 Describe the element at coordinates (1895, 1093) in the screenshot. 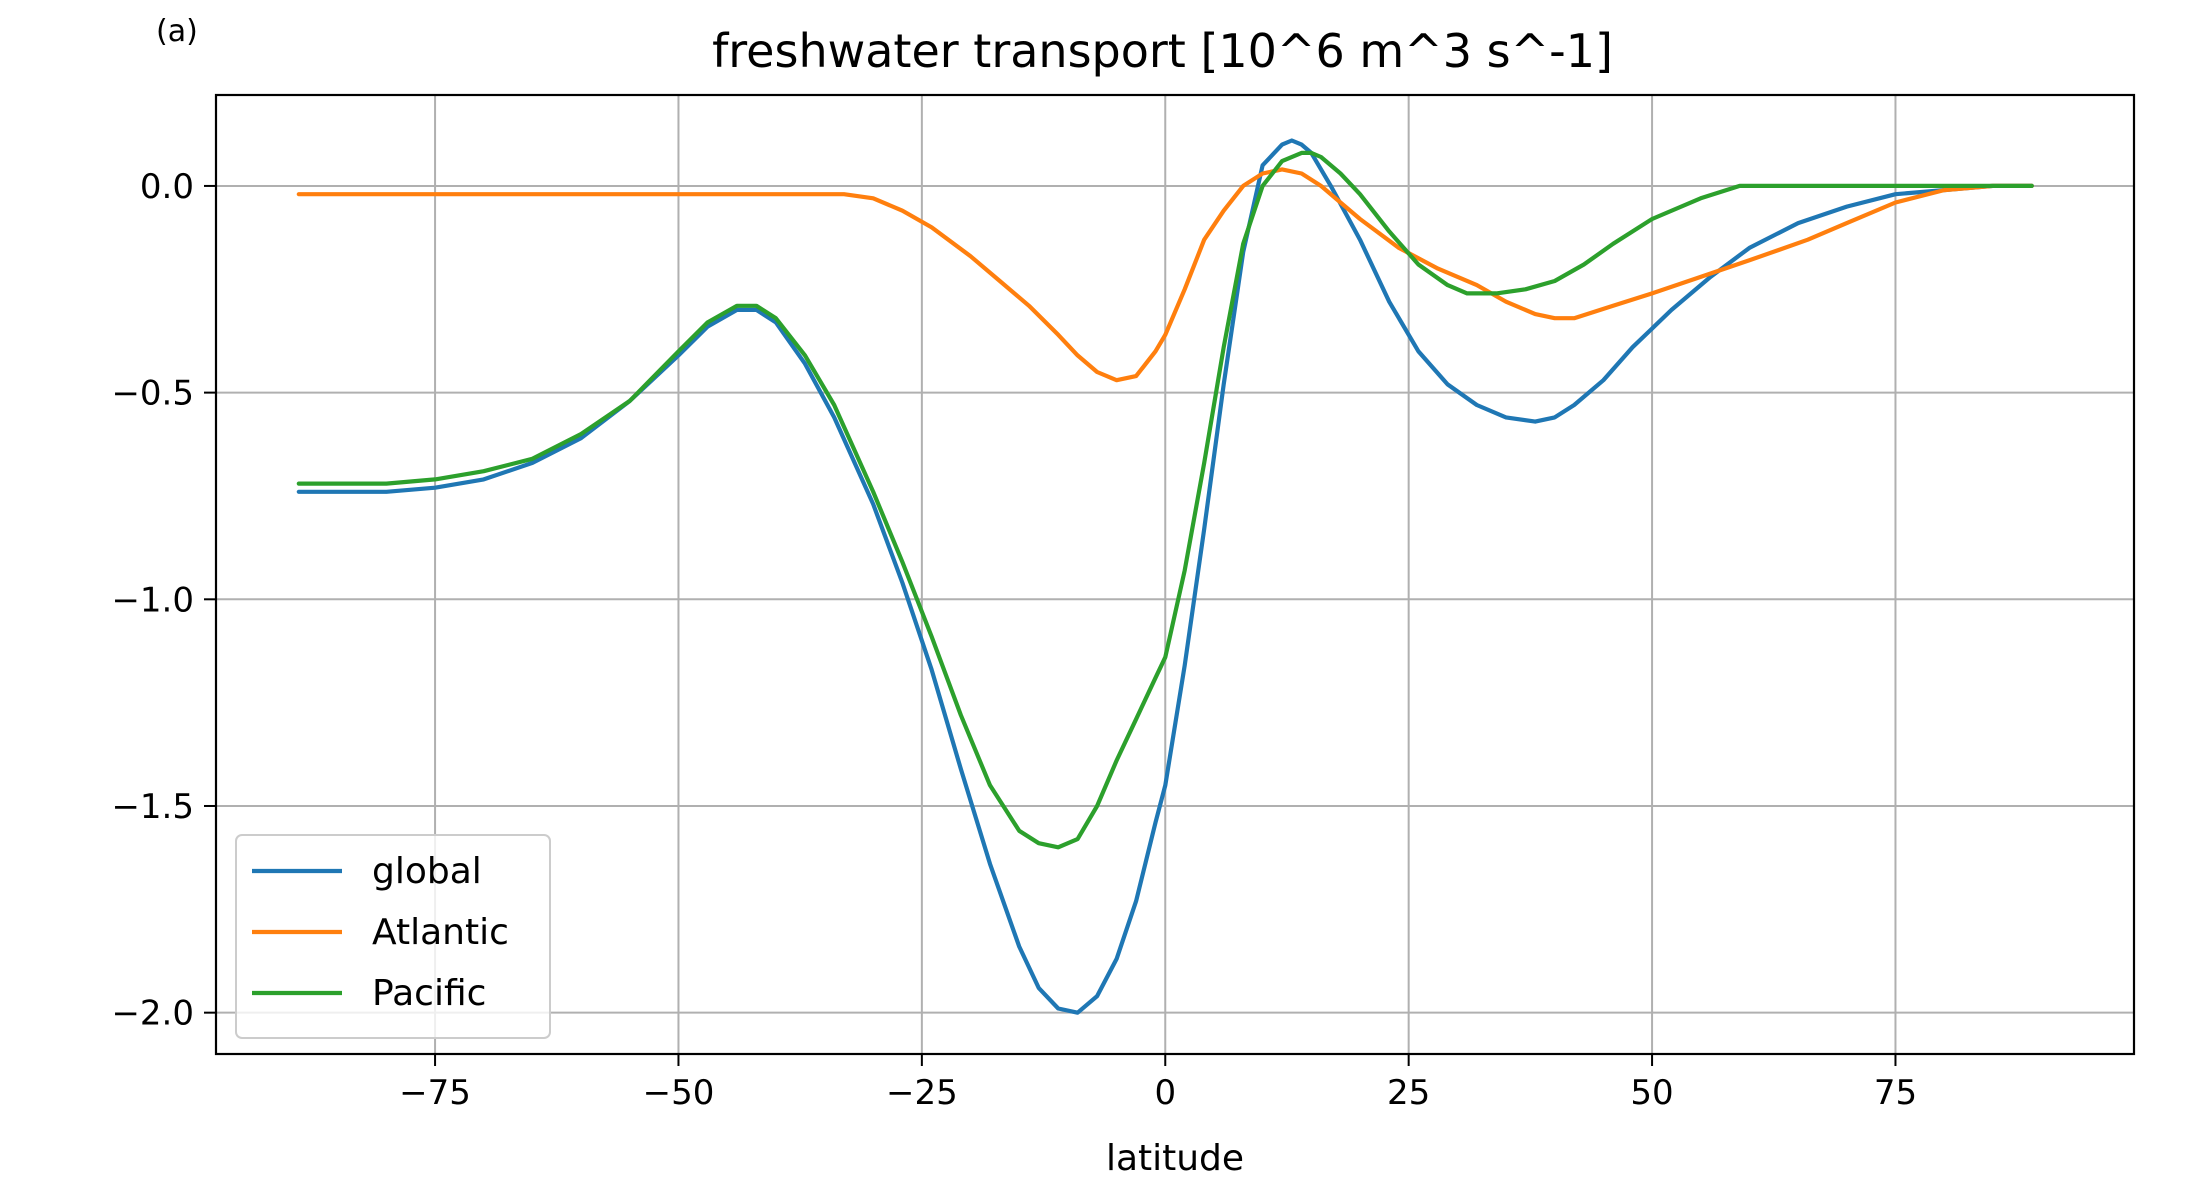

I see `x-tick-label: 75` at that location.